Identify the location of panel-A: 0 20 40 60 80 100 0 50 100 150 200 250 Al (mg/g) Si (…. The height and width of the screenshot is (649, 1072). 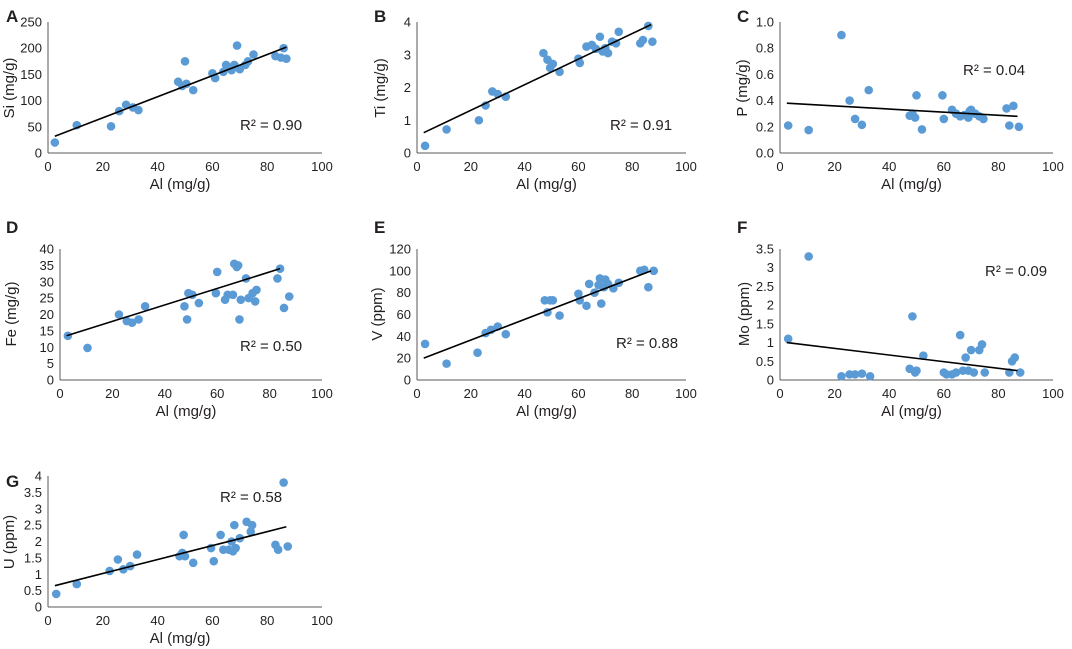
(167, 100).